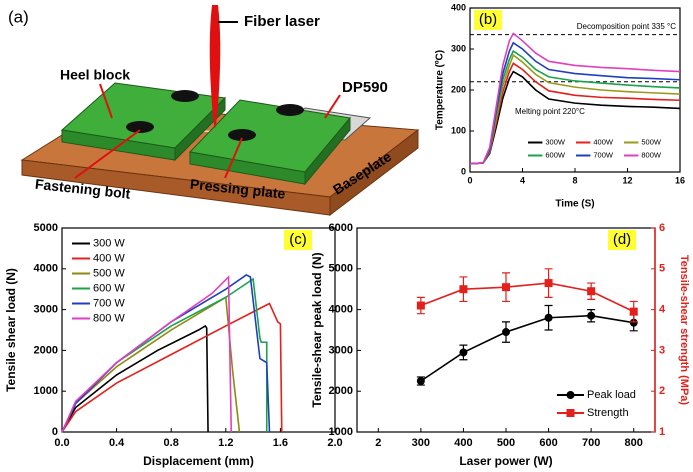  What do you see at coordinates (574, 180) in the screenshot?
I see `x-tick-label: 8` at bounding box center [574, 180].